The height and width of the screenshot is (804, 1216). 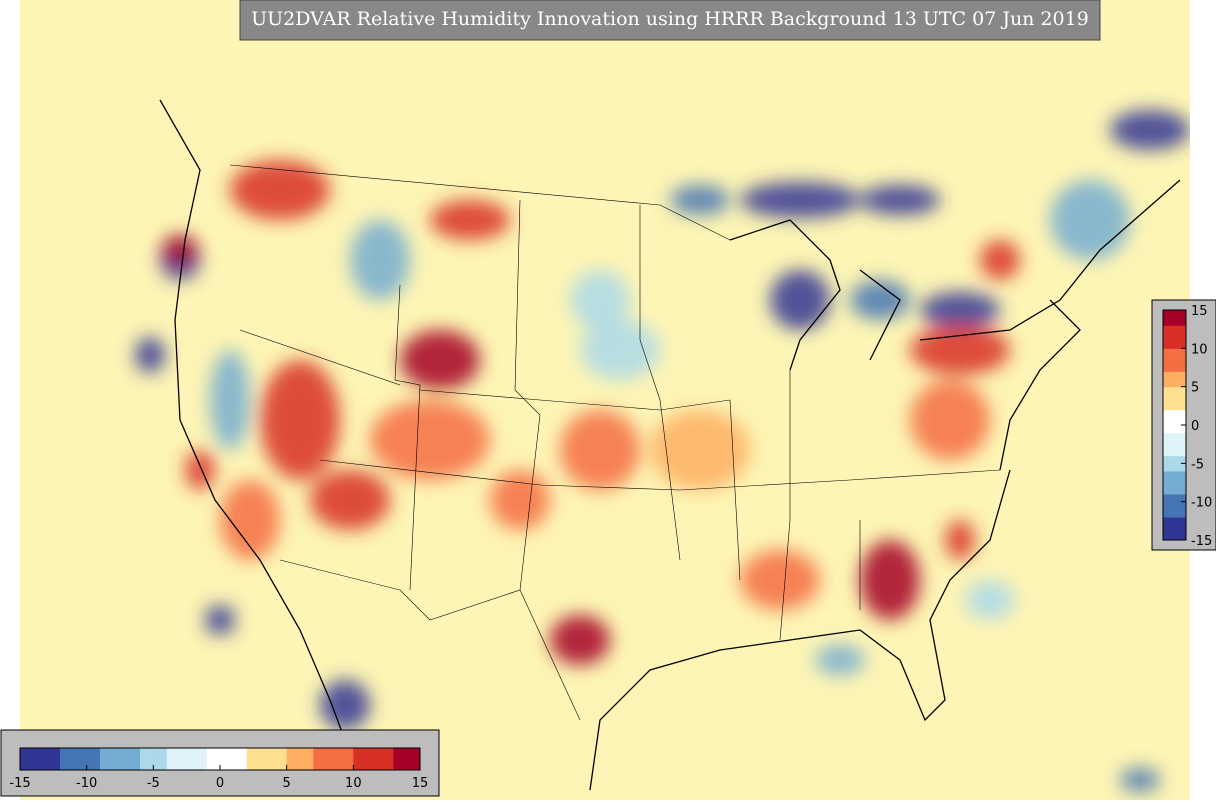 I want to click on horizontal-colorbar: -15 -10 -5 0 5 10 15, so click(x=219, y=769).